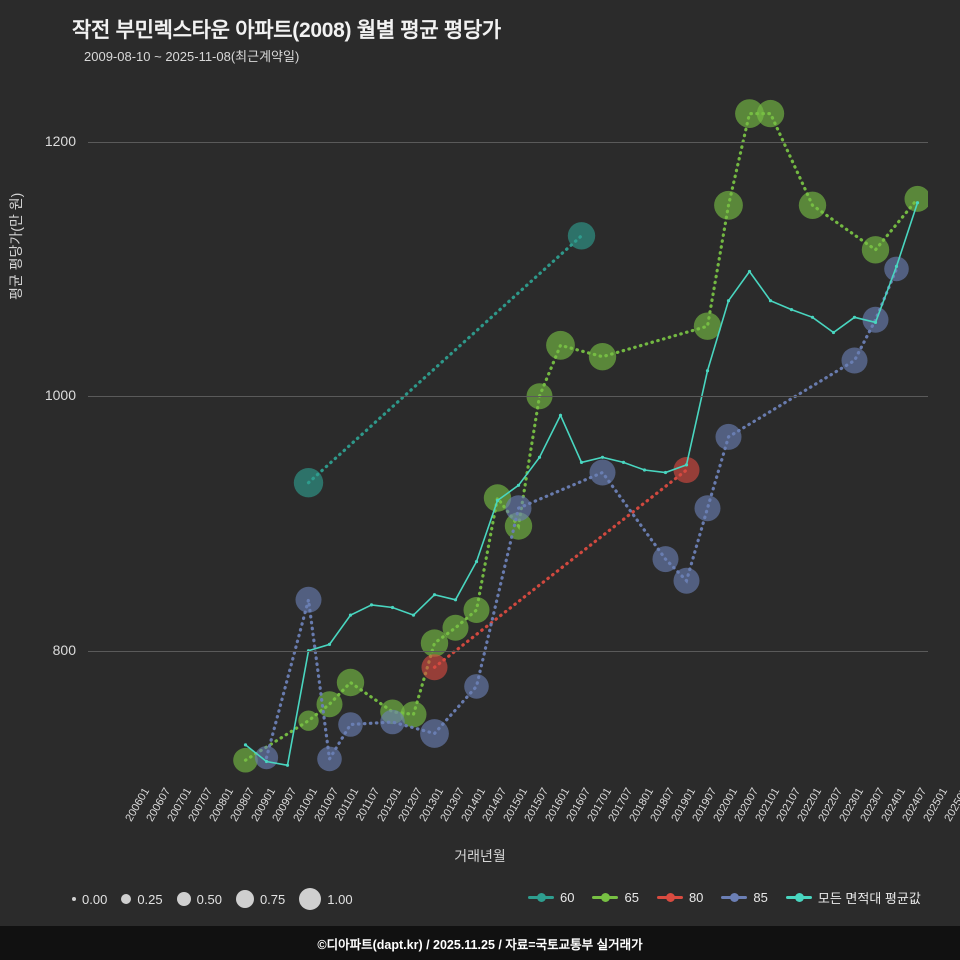 The height and width of the screenshot is (960, 960). Describe the element at coordinates (567, 897) in the screenshot. I see `legend-series-label: 60` at that location.